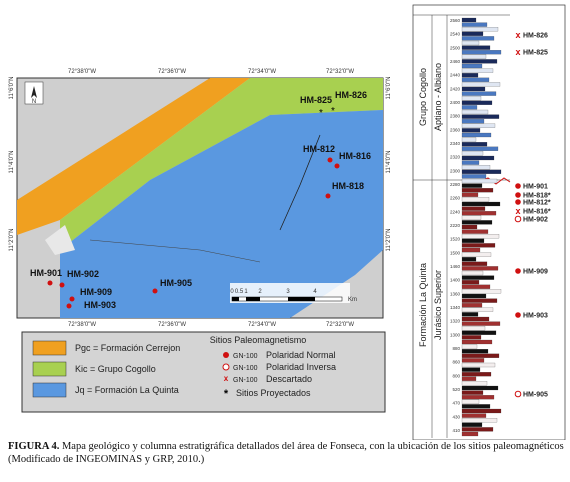  Describe the element at coordinates (455, 266) in the screenshot. I see `depth-label: 1460` at that location.